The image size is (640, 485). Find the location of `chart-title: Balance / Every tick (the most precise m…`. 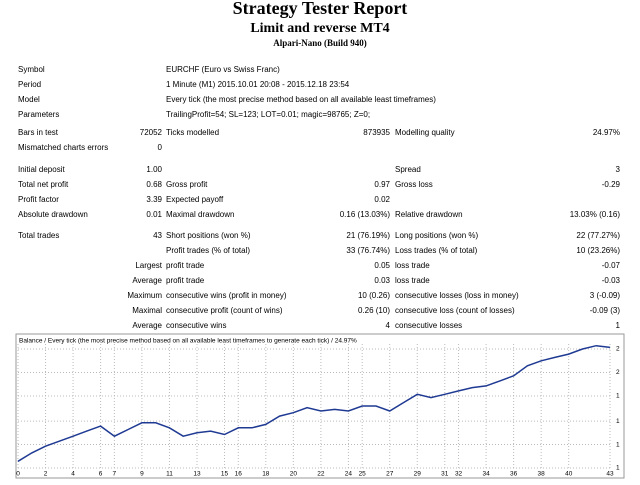

chart-title: Balance / Every tick (the most precise m… is located at coordinates (188, 341).